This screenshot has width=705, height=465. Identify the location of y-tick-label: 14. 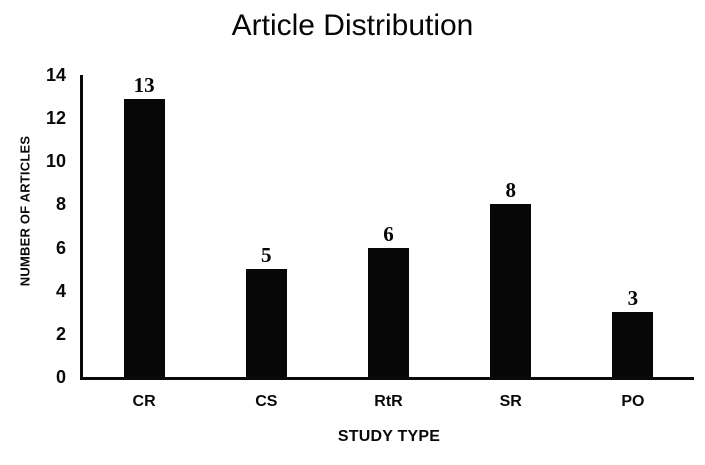
(55, 75).